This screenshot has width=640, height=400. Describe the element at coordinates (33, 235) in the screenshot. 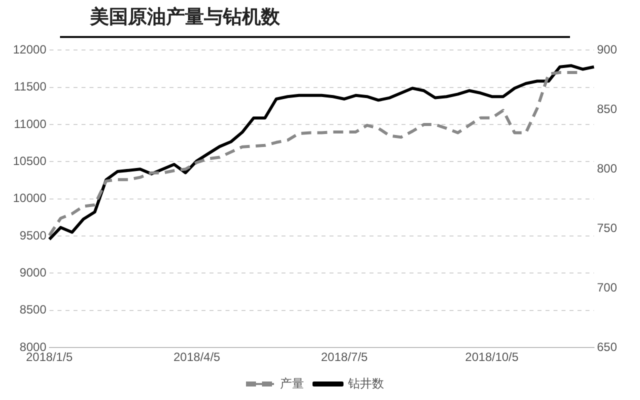

I see `y-tick-label: 9500` at that location.